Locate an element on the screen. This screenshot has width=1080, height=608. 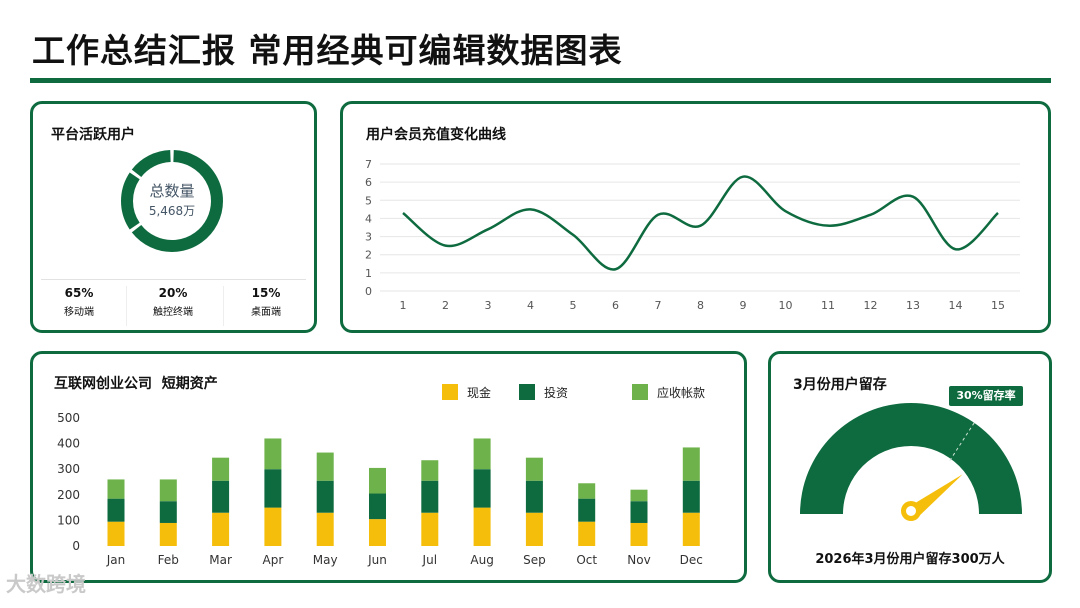
bar-x-tick-label: Jan is located at coordinates (116, 560).